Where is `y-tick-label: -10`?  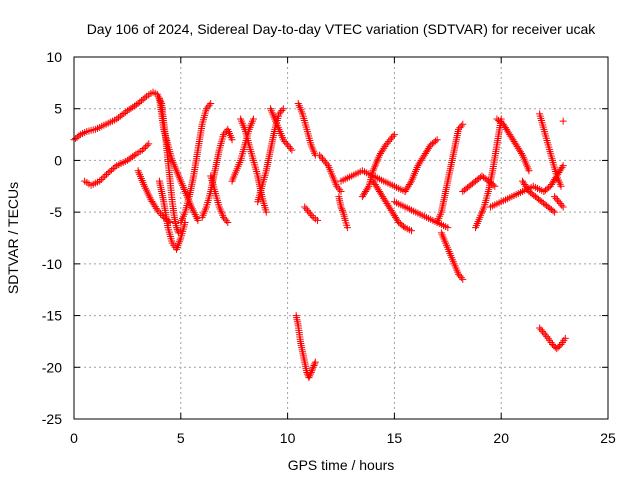
y-tick-label: -10 is located at coordinates (52, 264).